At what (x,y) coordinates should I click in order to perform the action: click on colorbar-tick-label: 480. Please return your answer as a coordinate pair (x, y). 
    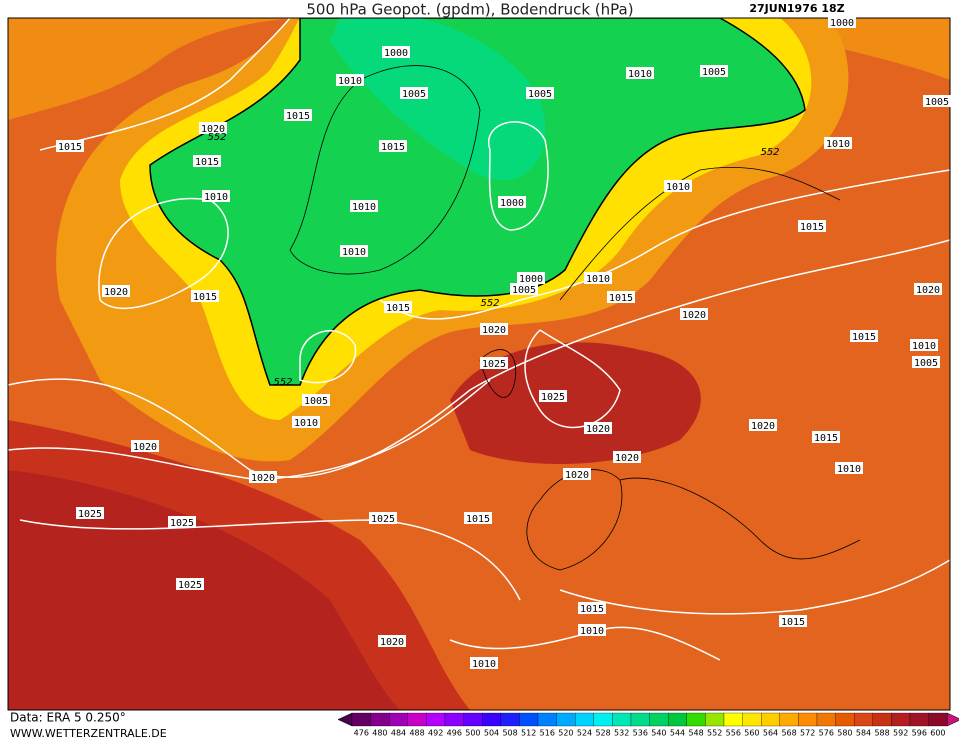
    Looking at the image, I should click on (379, 733).